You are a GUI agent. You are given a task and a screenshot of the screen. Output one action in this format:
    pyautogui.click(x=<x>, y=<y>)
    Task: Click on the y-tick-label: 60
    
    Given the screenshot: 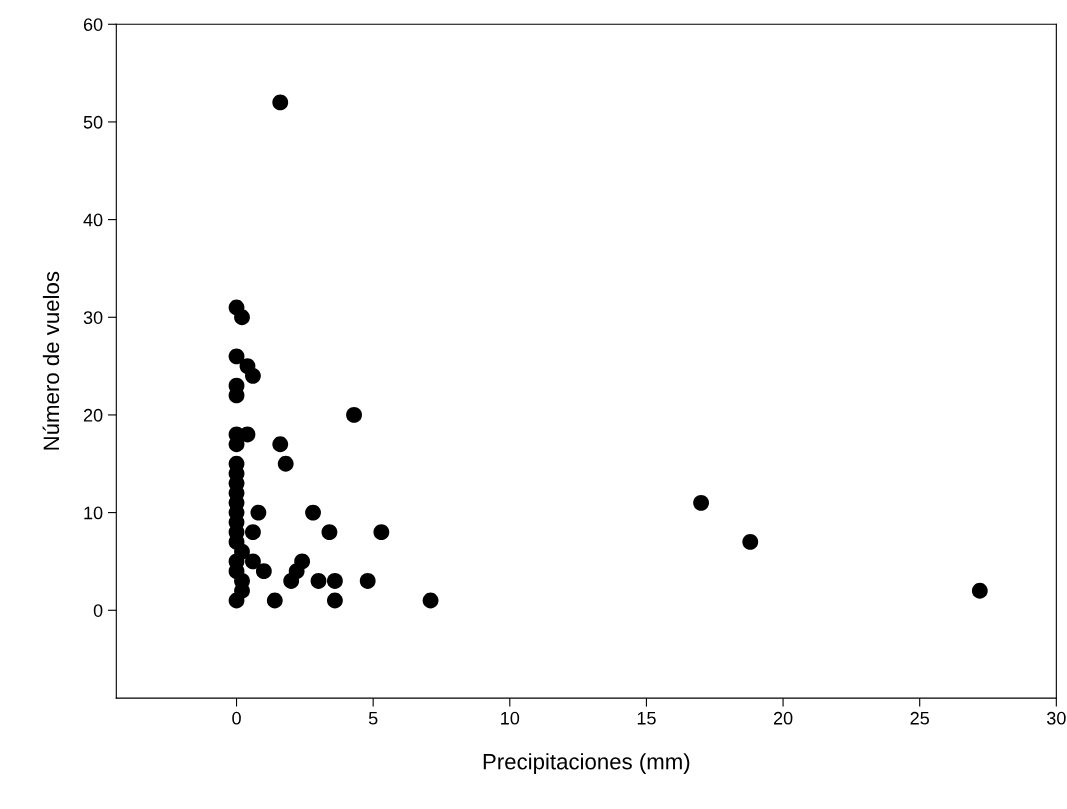 What is the action you would take?
    pyautogui.click(x=93, y=24)
    